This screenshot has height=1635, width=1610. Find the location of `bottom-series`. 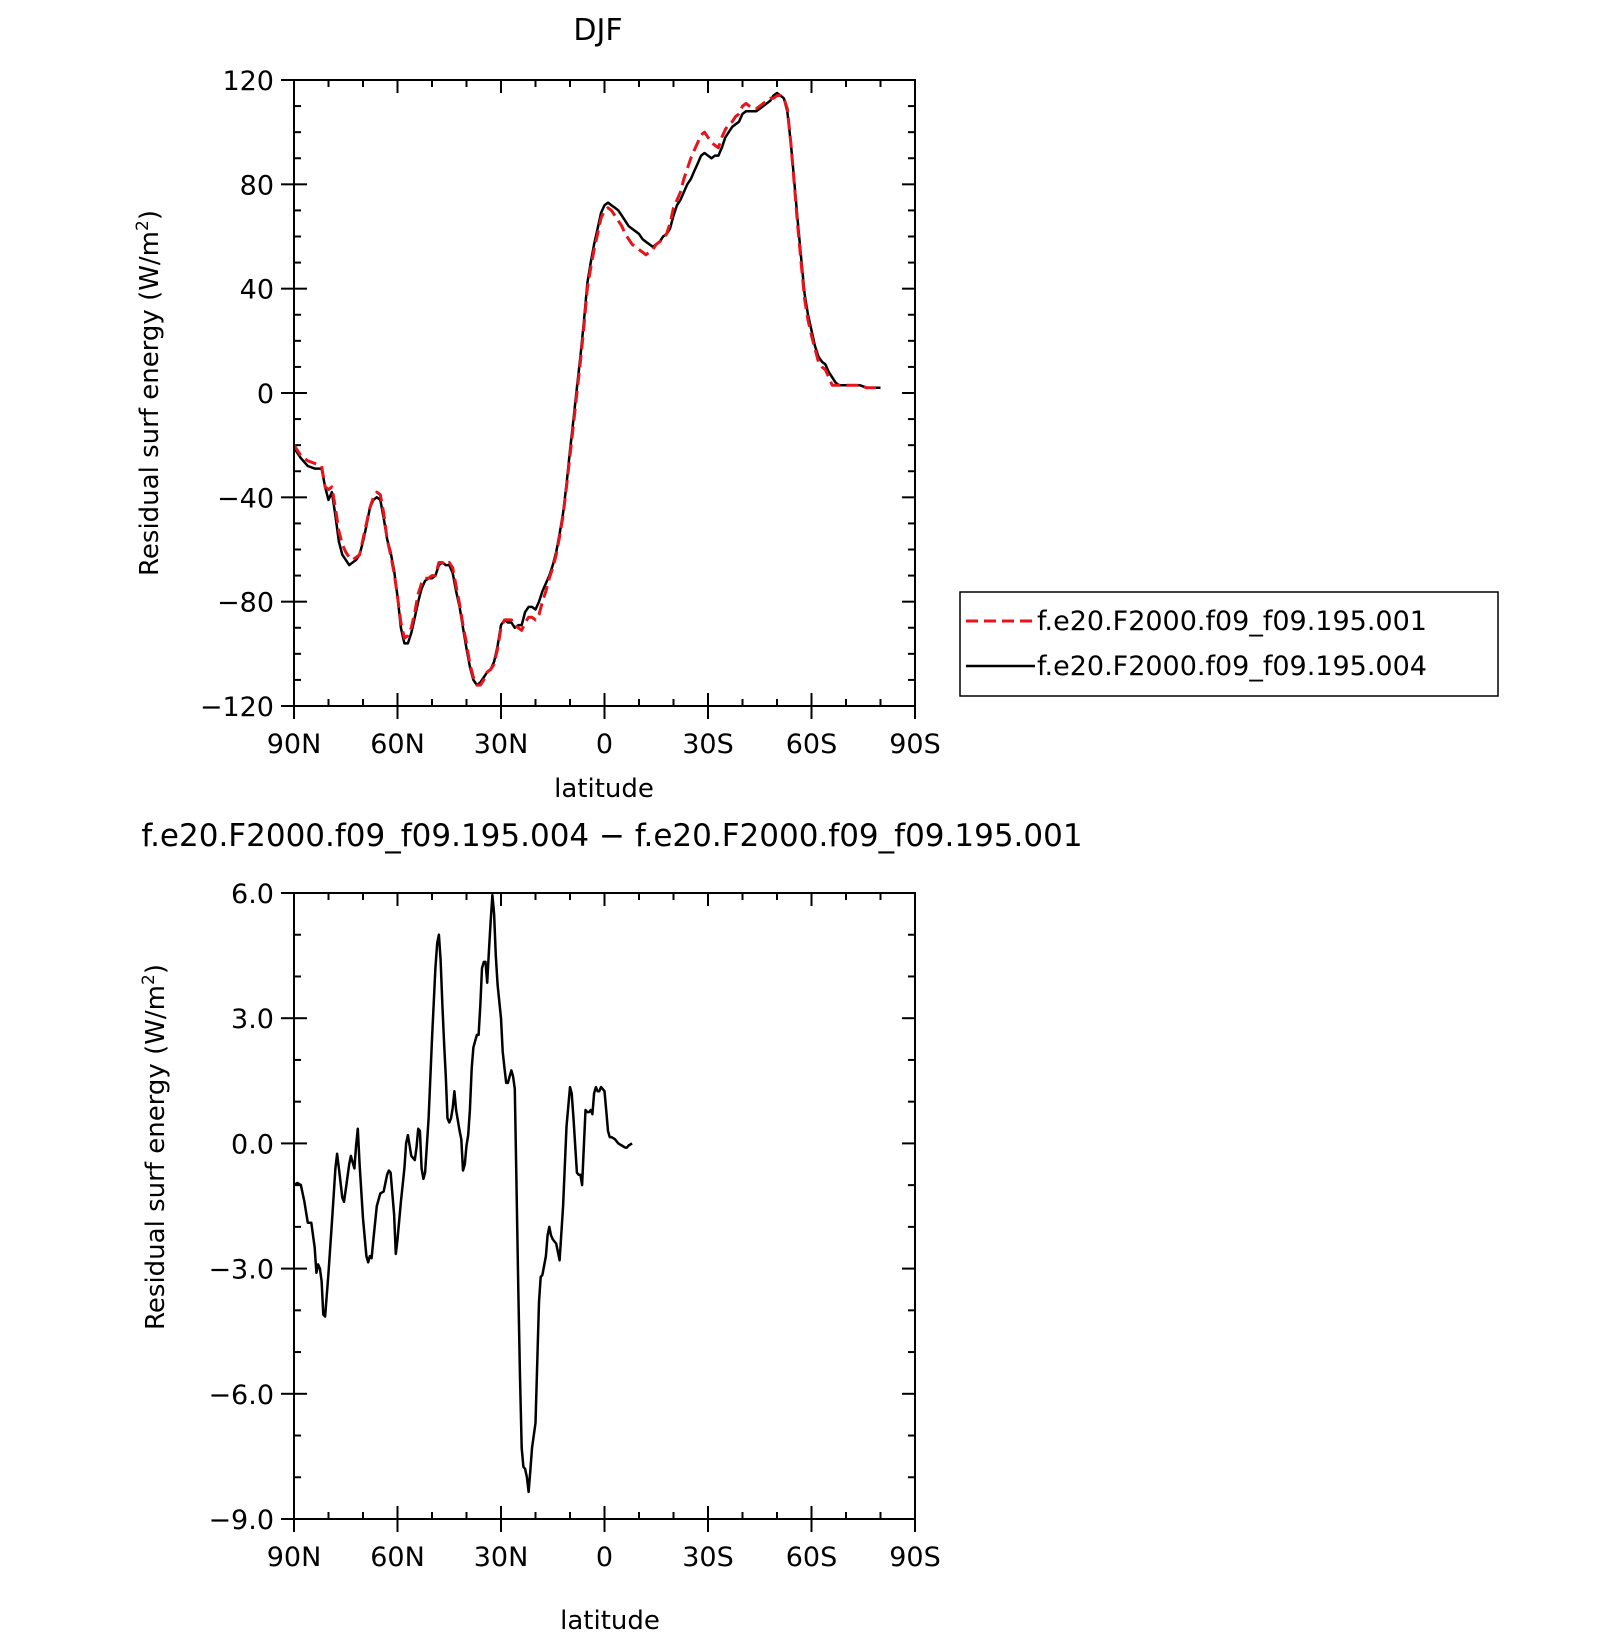

bottom-series is located at coordinates (463, 1193).